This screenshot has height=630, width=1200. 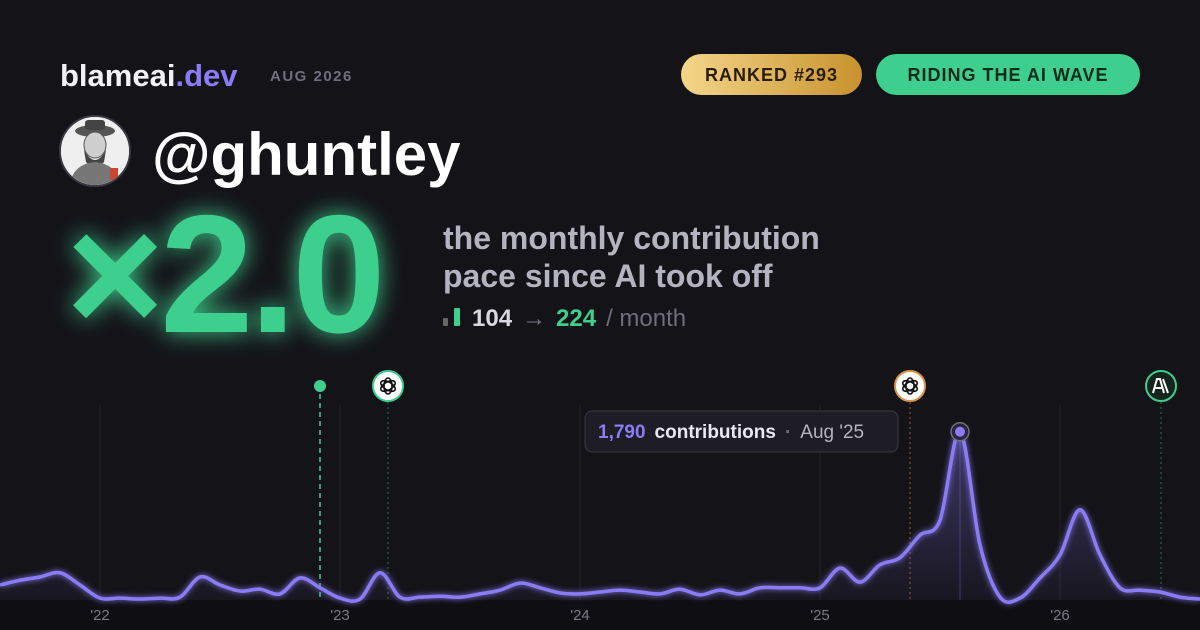 What do you see at coordinates (340, 615) in the screenshot?
I see `x-tick-label: '23` at bounding box center [340, 615].